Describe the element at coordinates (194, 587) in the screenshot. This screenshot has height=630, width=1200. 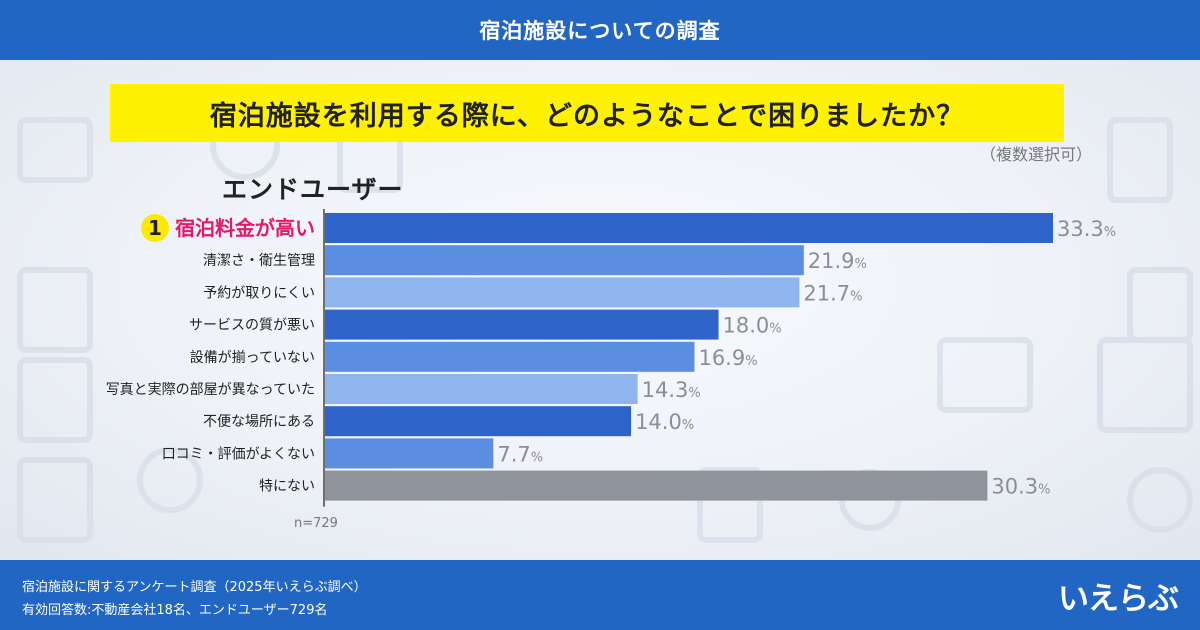
I see `source-note: 宿泊施設に関するアンケート調査（2025年いえらぶ調べ）` at that location.